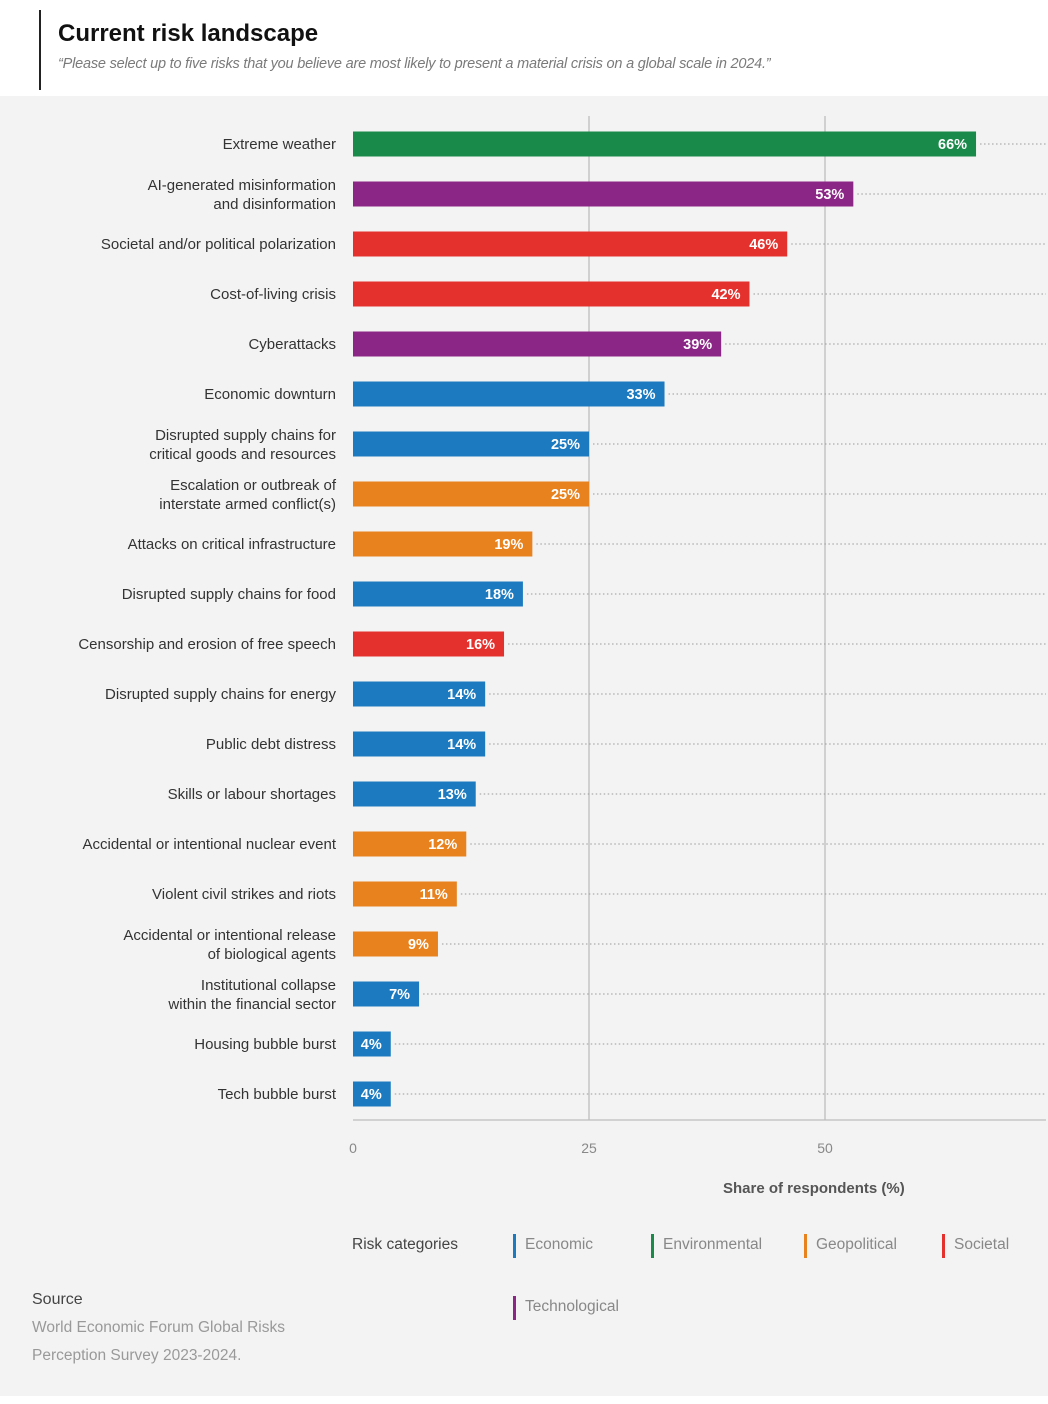 The image size is (1048, 1404). What do you see at coordinates (943, 1246) in the screenshot?
I see `legend-swatch-societal` at bounding box center [943, 1246].